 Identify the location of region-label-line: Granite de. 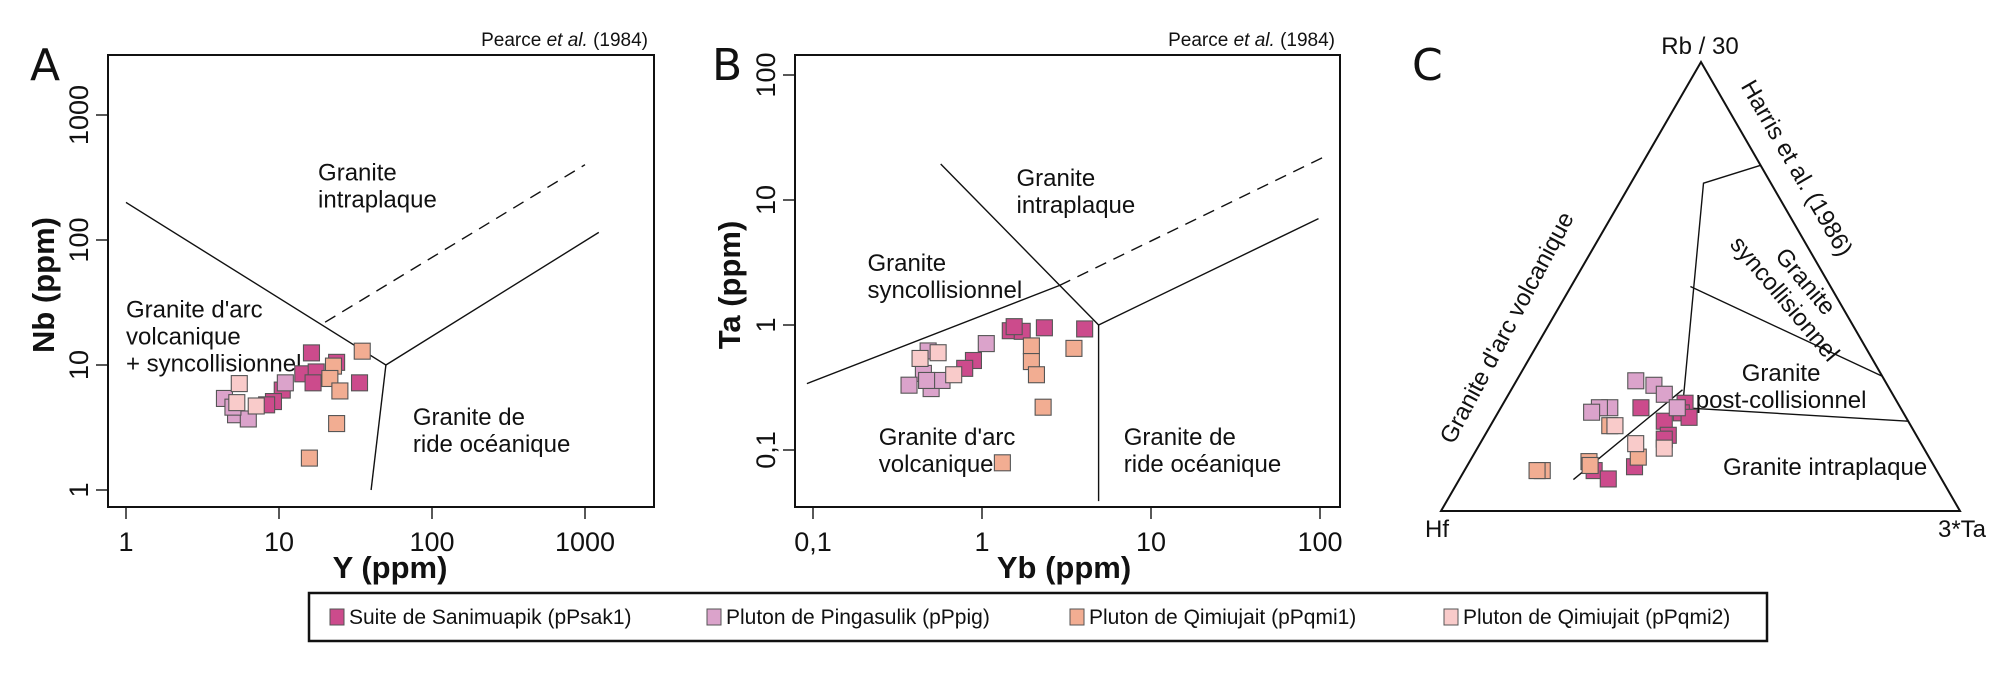
(1180, 437).